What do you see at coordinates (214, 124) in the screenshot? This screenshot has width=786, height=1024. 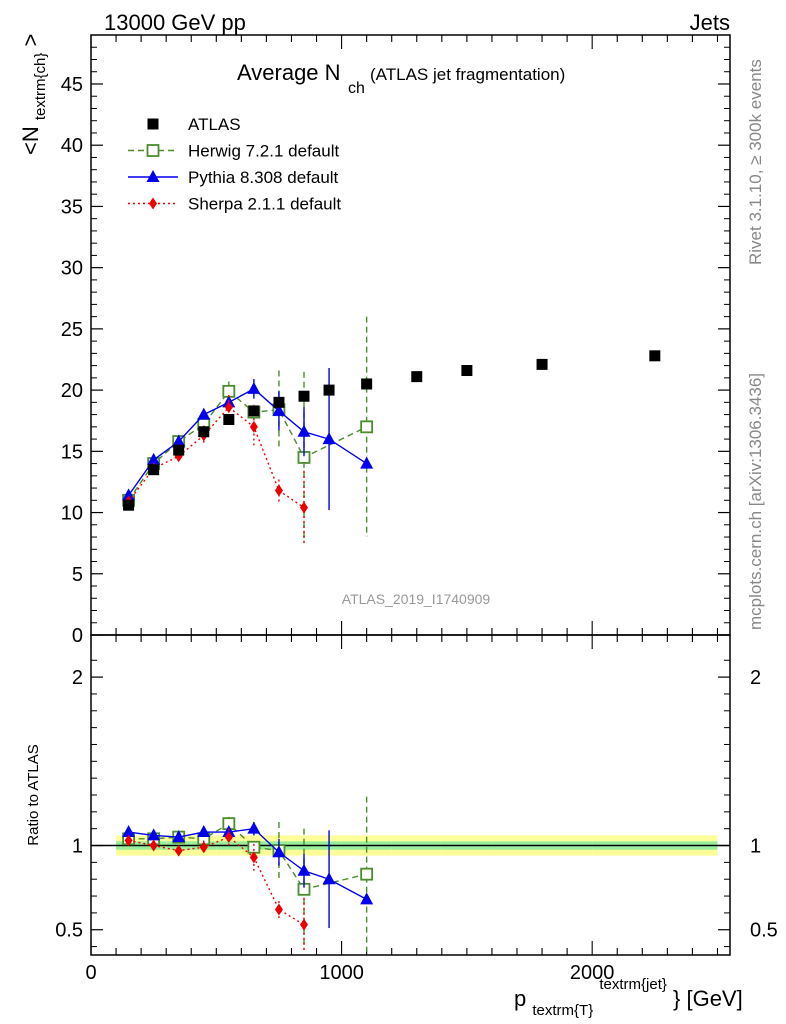 I see `legend-atlas-label: ATLAS` at bounding box center [214, 124].